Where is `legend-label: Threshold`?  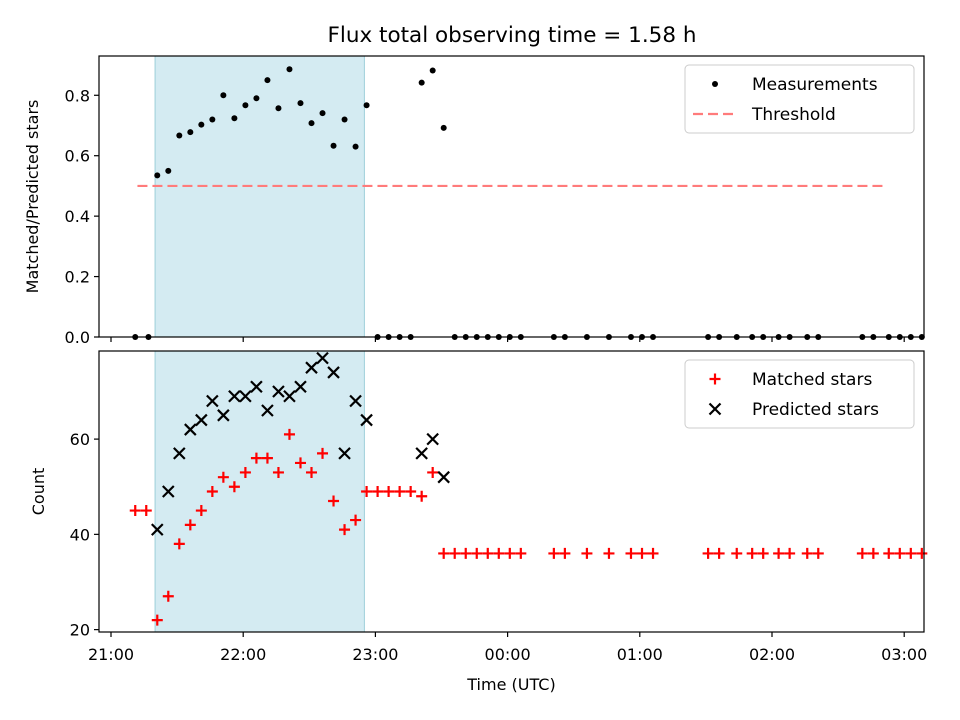
legend-label: Threshold is located at coordinates (793, 115).